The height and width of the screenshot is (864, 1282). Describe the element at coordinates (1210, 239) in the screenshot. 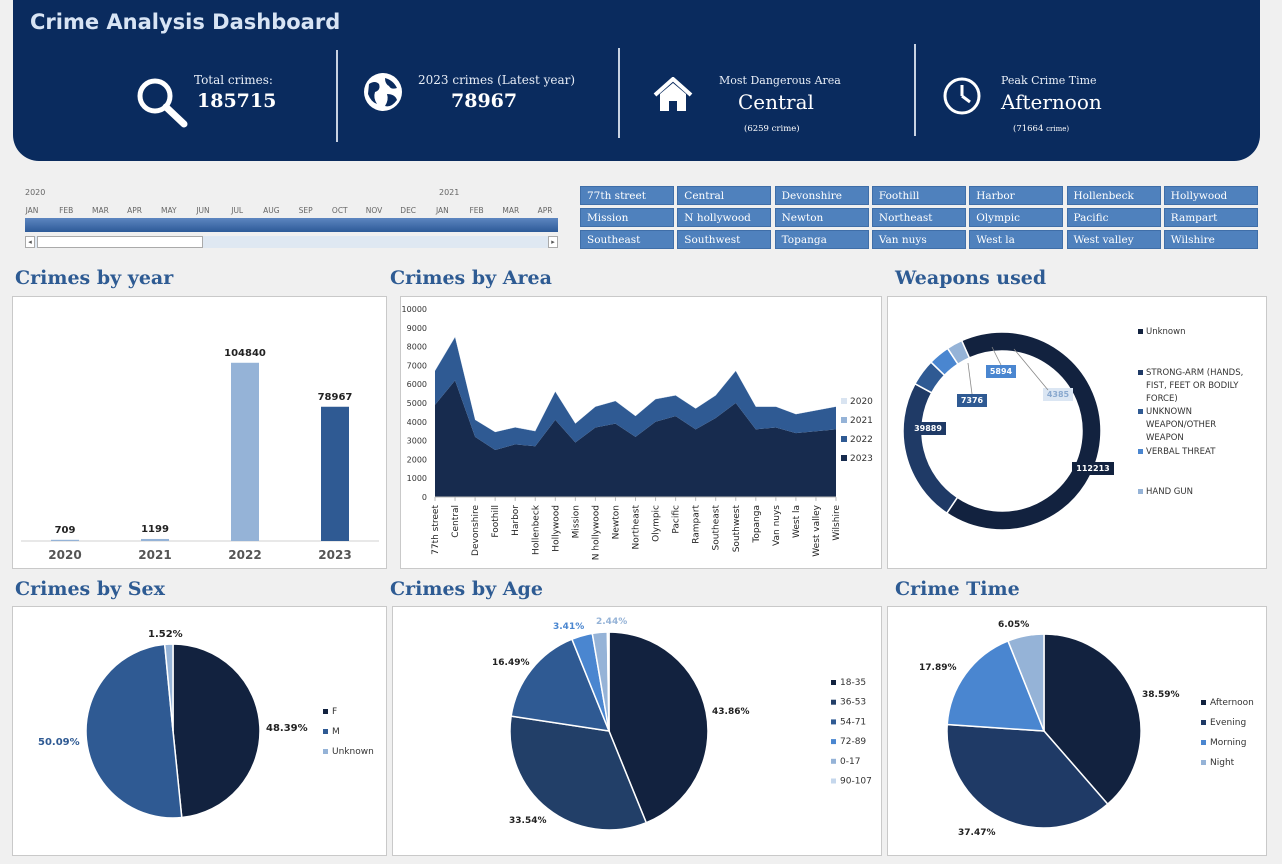

I see `area-slicer-button: Wilshire` at that location.